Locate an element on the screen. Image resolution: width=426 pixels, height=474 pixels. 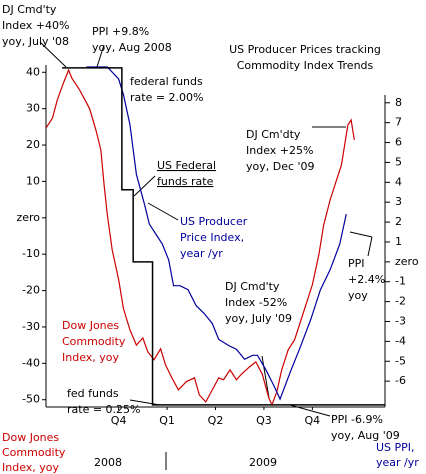
y2-tick-label: -1 is located at coordinates (400, 281).